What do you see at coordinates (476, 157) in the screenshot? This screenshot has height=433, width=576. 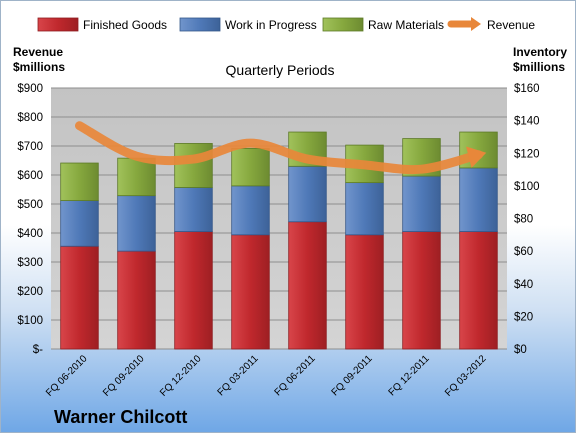 I see `revenue-line-arrowhead` at bounding box center [476, 157].